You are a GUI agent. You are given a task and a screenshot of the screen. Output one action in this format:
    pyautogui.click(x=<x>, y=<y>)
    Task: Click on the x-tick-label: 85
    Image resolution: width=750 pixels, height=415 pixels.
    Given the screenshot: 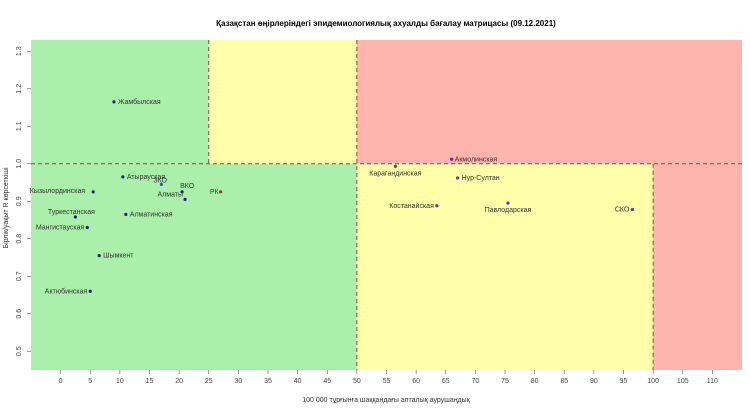 What is the action you would take?
    pyautogui.click(x=564, y=381)
    